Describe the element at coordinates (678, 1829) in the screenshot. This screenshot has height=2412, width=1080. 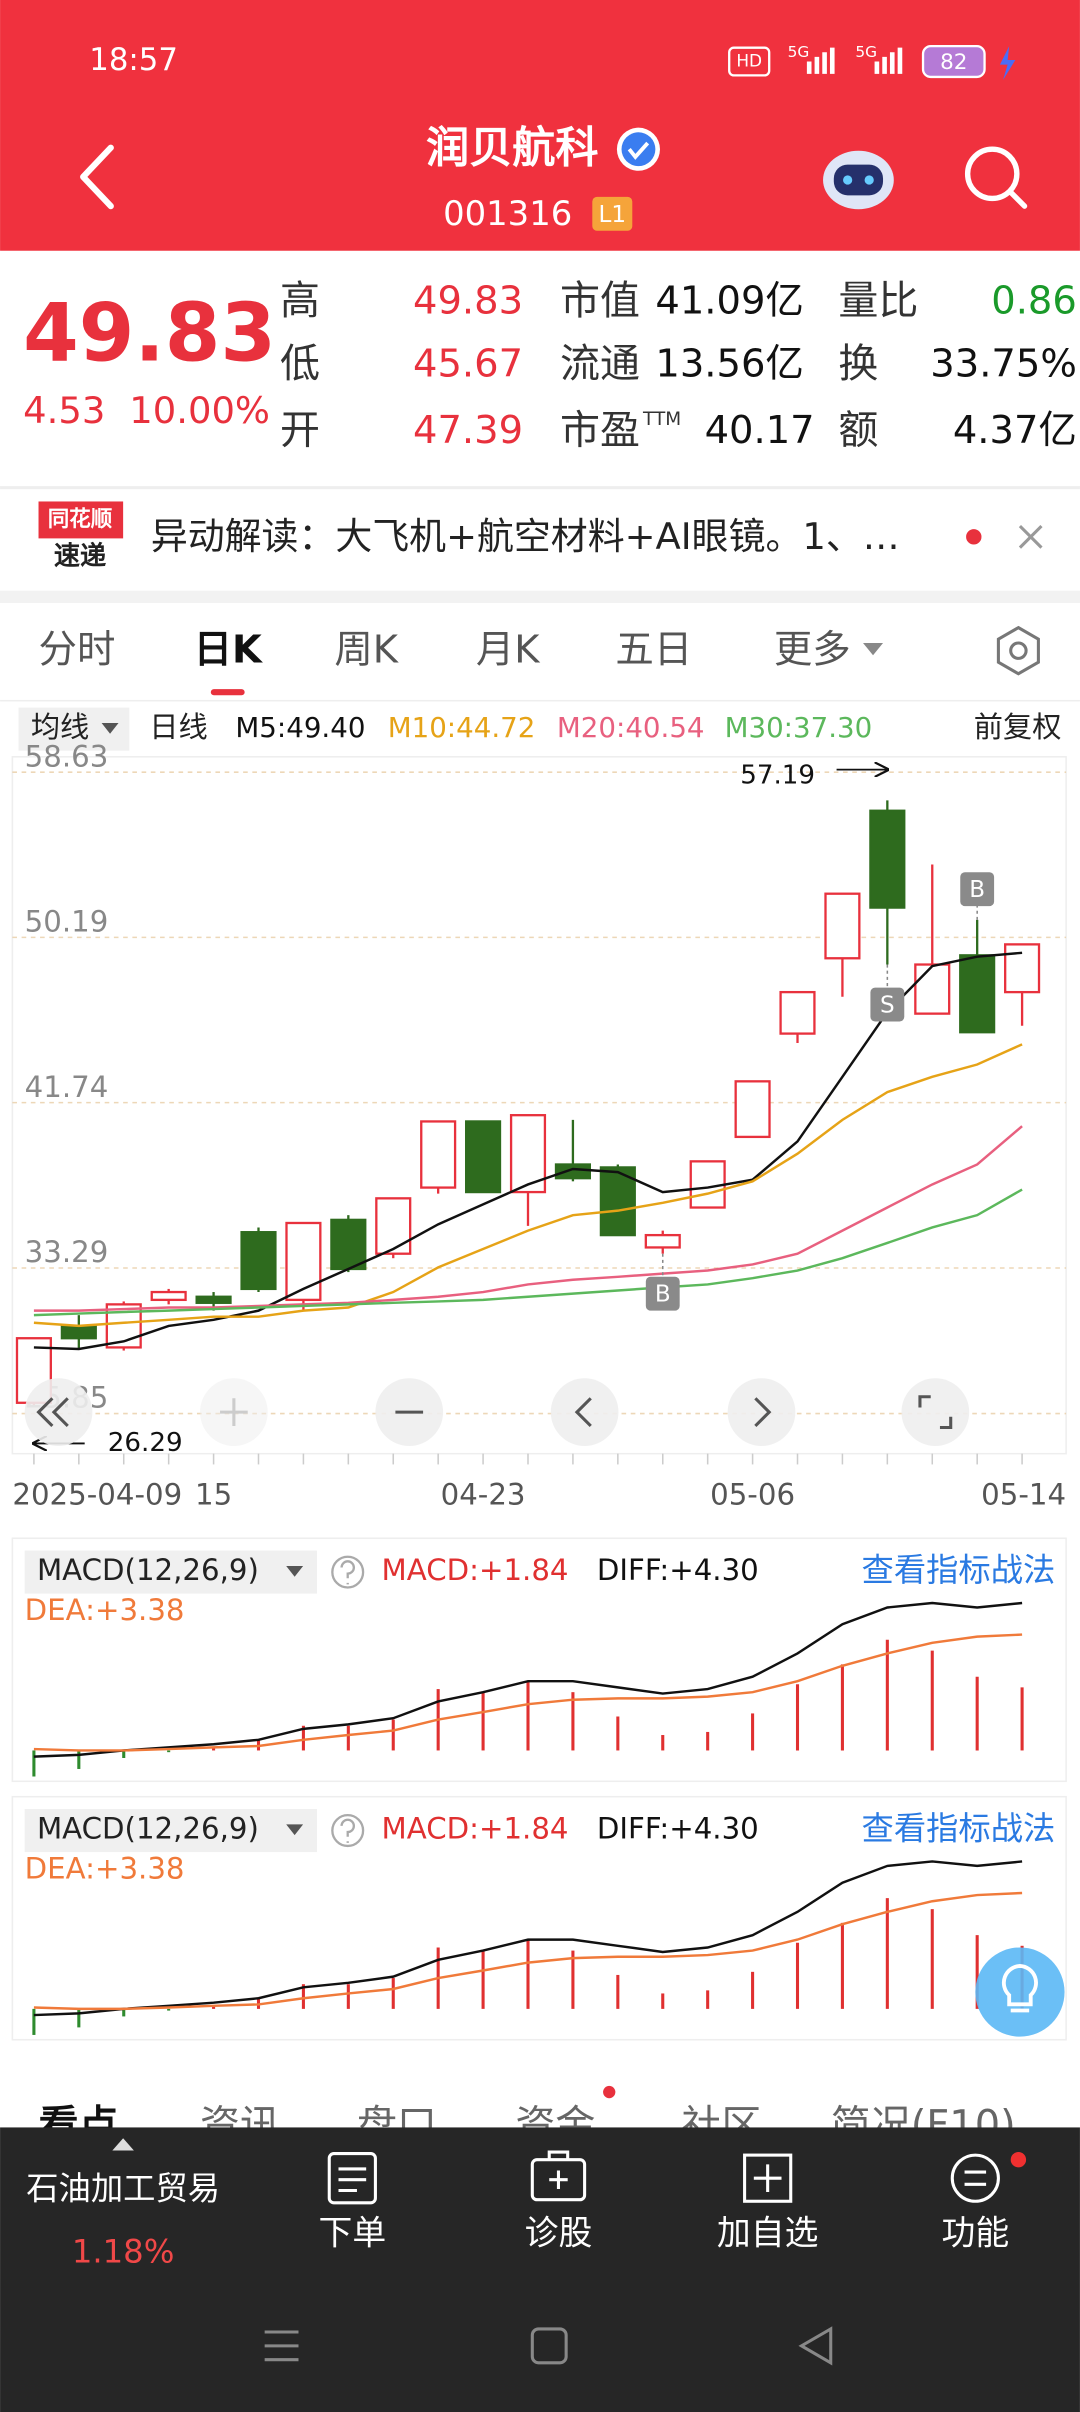
I see `diff-value: DIFF:+4.30` at that location.